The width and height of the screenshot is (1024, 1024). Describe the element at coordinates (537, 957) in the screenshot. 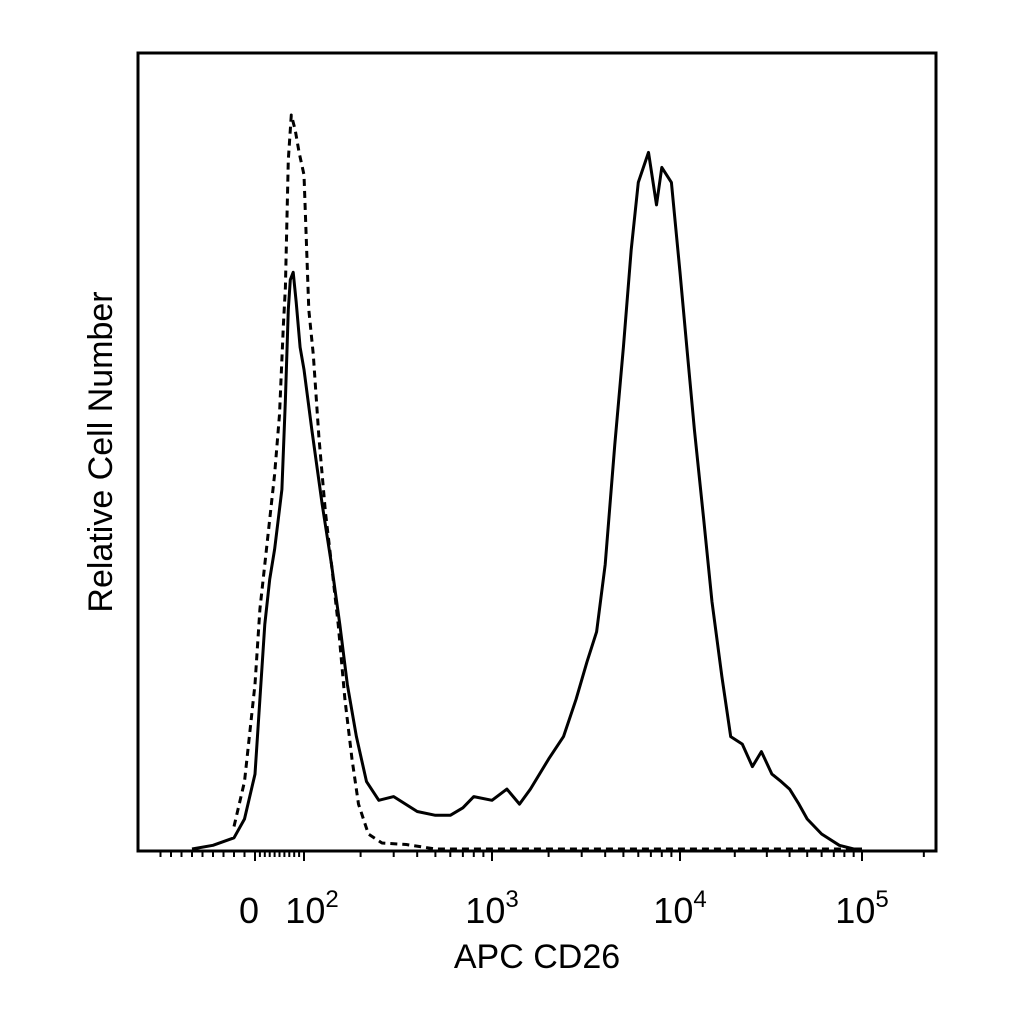

I see `x-axis-title: APC CD26` at that location.